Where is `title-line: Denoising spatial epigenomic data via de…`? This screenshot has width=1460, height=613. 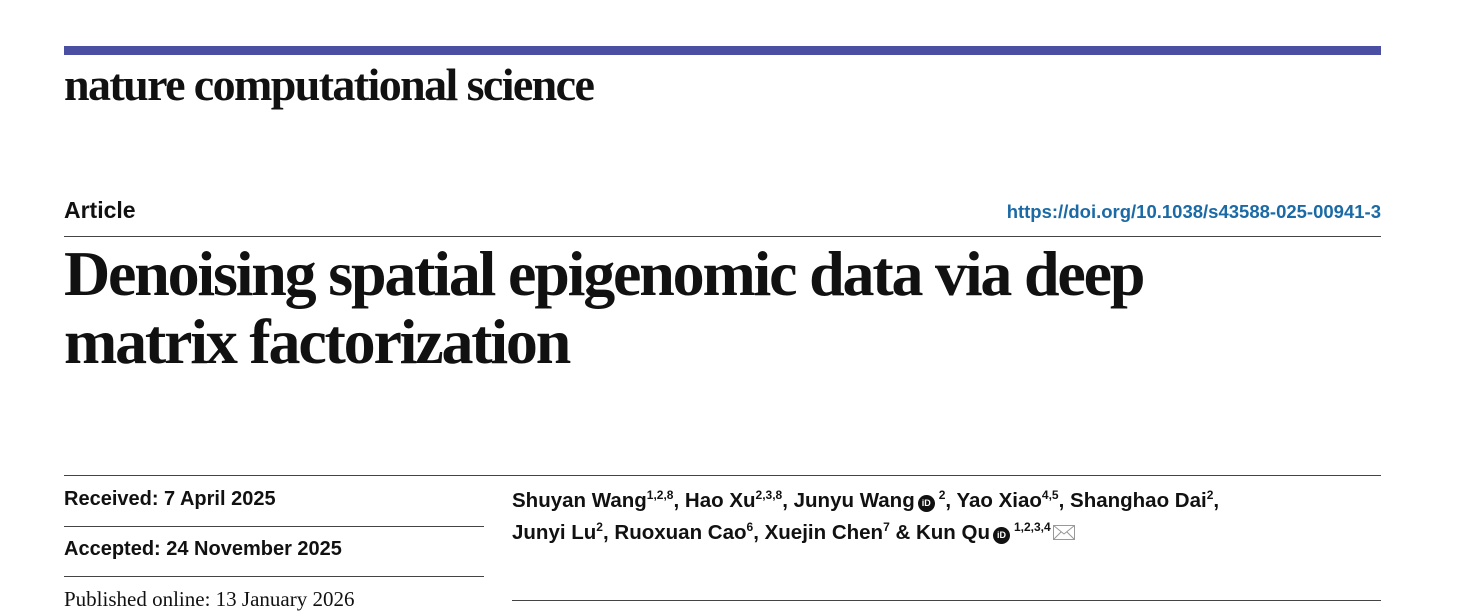
title-line: Denoising spatial epigenomic data via de… is located at coordinates (604, 273).